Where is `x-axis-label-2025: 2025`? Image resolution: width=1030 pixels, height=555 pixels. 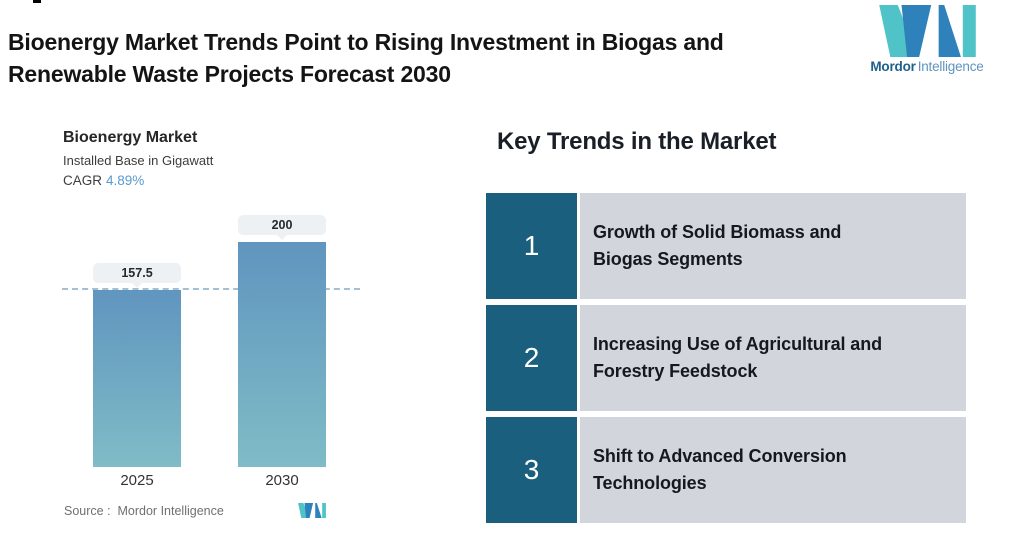
x-axis-label-2025: 2025 is located at coordinates (137, 480).